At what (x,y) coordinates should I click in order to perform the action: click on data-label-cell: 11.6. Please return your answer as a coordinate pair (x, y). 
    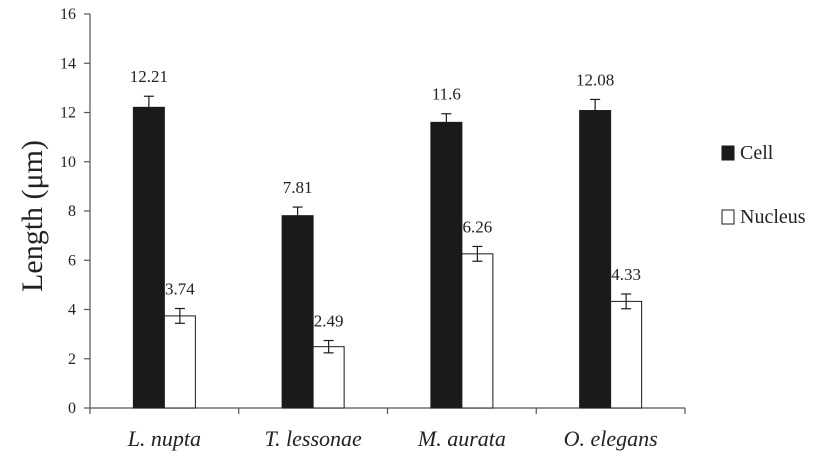
    Looking at the image, I should click on (446, 94).